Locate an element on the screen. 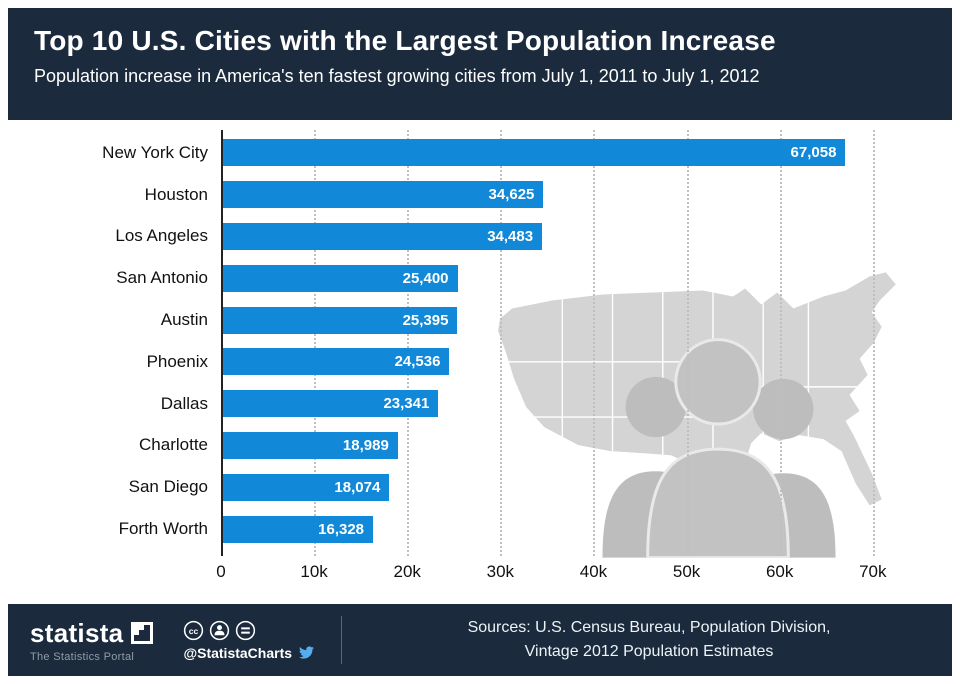 The width and height of the screenshot is (960, 684). value-label: 34,483 is located at coordinates (510, 236).